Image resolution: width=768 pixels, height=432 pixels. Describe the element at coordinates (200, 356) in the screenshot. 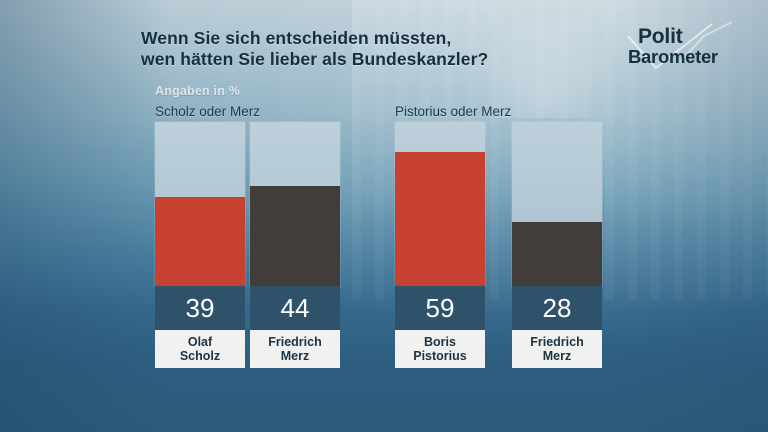

I see `bar-name-line-2: Scholz` at that location.